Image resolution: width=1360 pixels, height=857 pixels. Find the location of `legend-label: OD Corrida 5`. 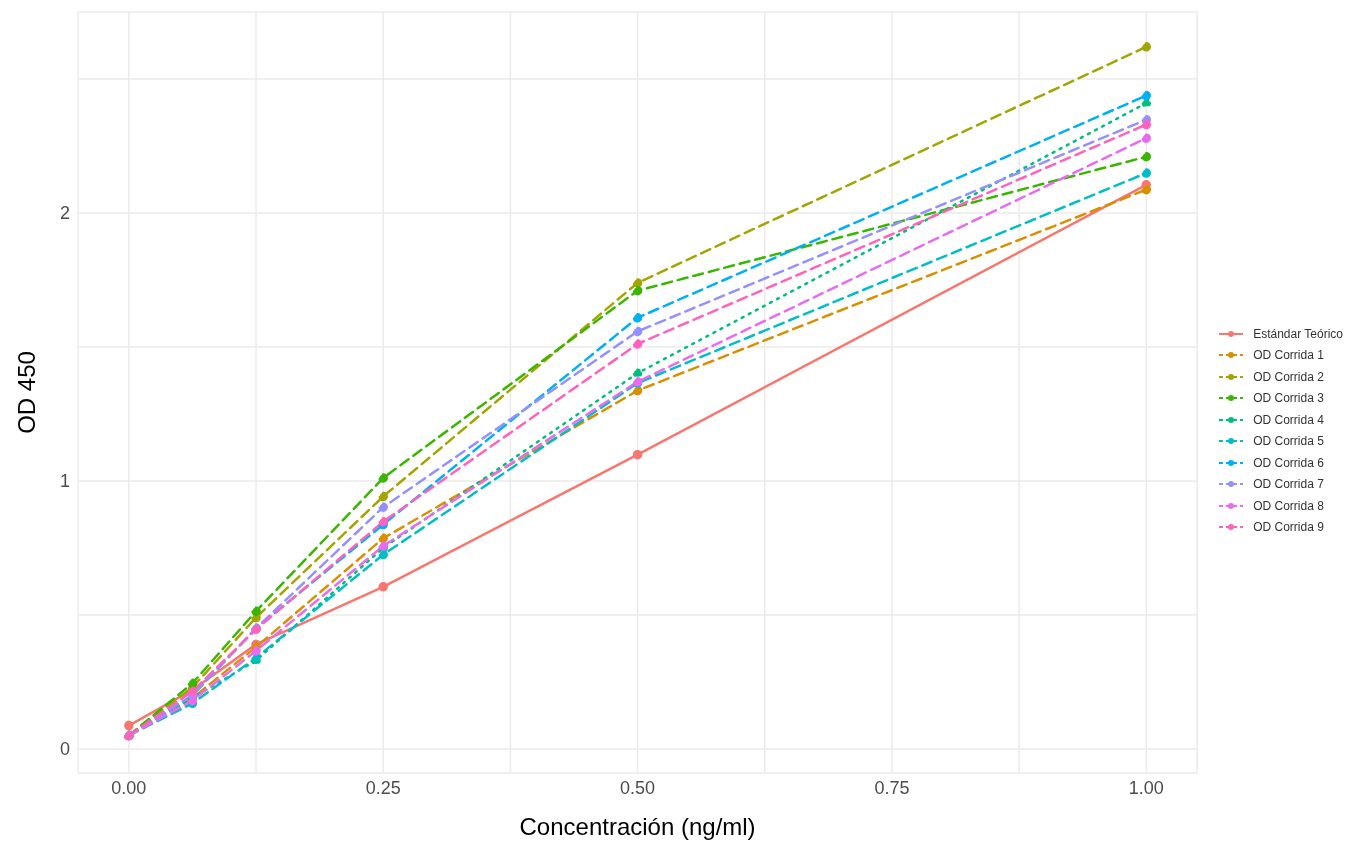

legend-label: OD Corrida 5 is located at coordinates (1288, 441).